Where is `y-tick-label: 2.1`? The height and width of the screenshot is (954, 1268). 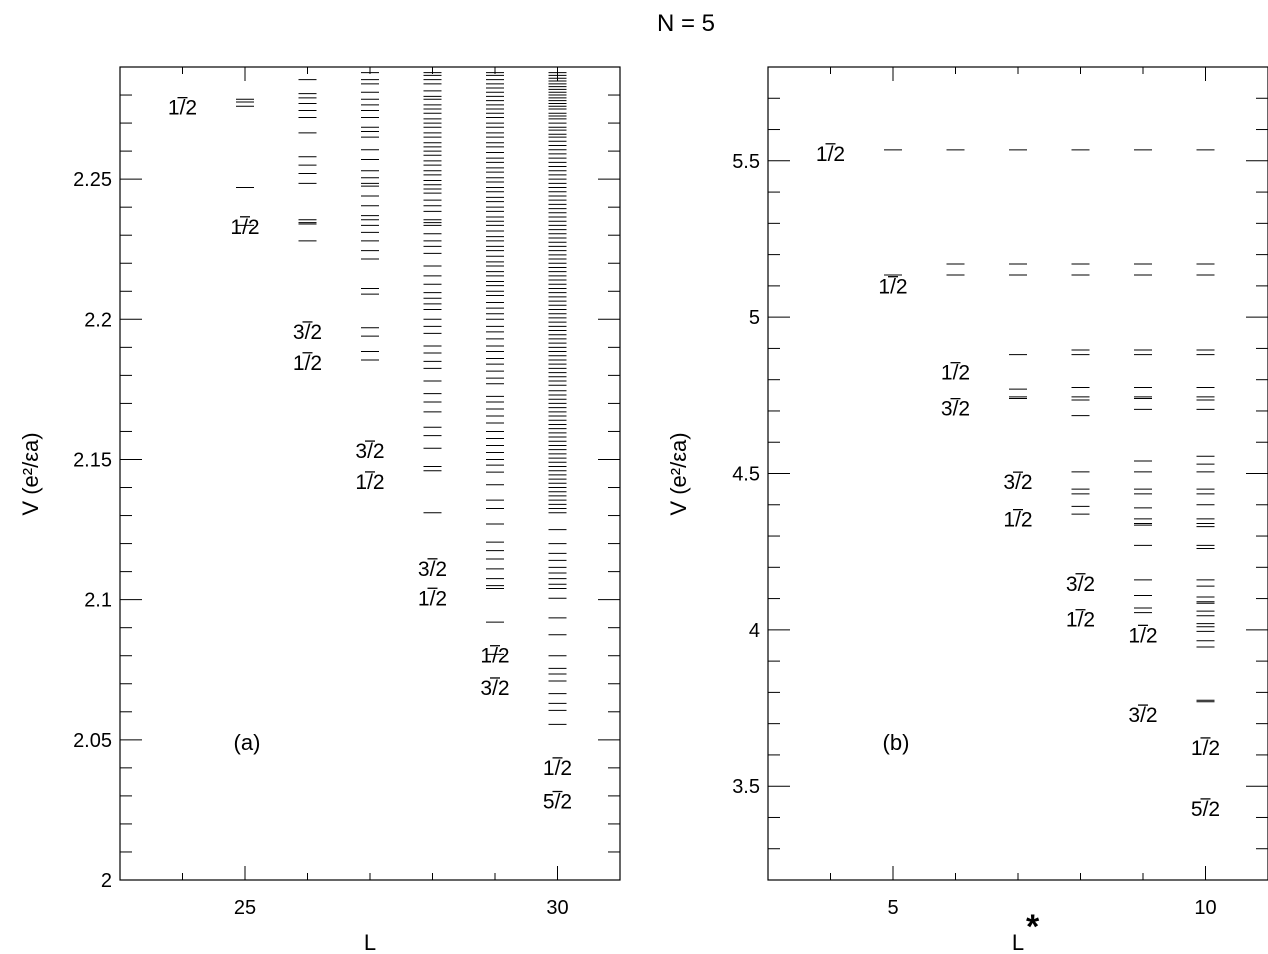
y-tick-label: 2.1 is located at coordinates (98, 601).